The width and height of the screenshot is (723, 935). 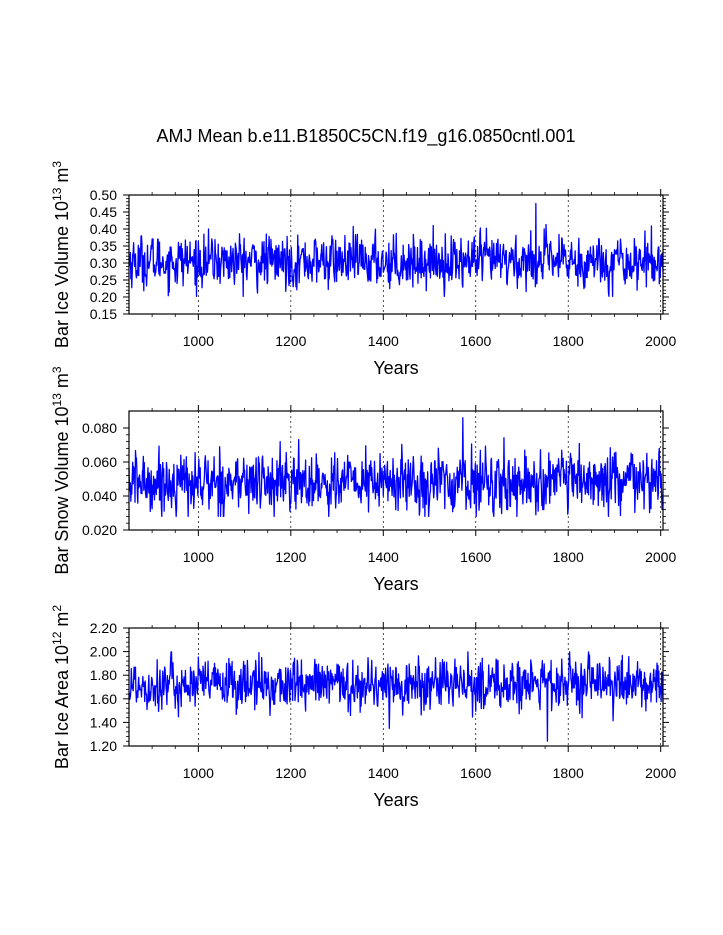 I want to click on y-tick-label: 0.20, so click(x=103, y=297).